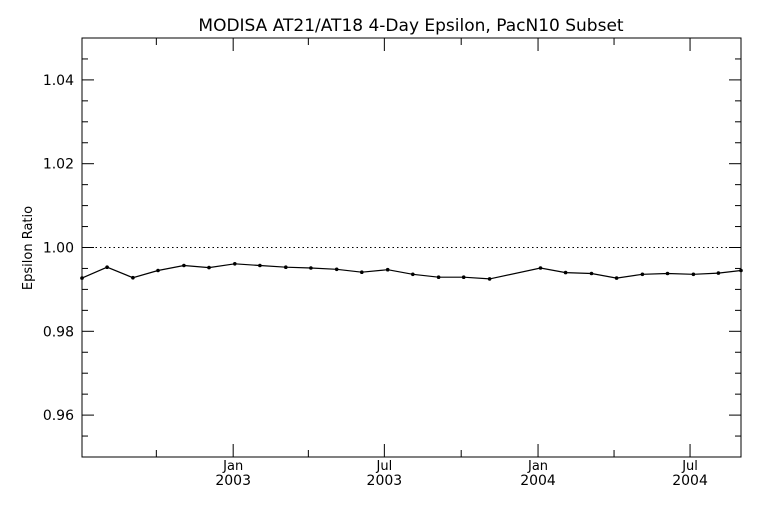  What do you see at coordinates (58, 165) in the screenshot?
I see `y-tick-label: 1.02` at bounding box center [58, 165].